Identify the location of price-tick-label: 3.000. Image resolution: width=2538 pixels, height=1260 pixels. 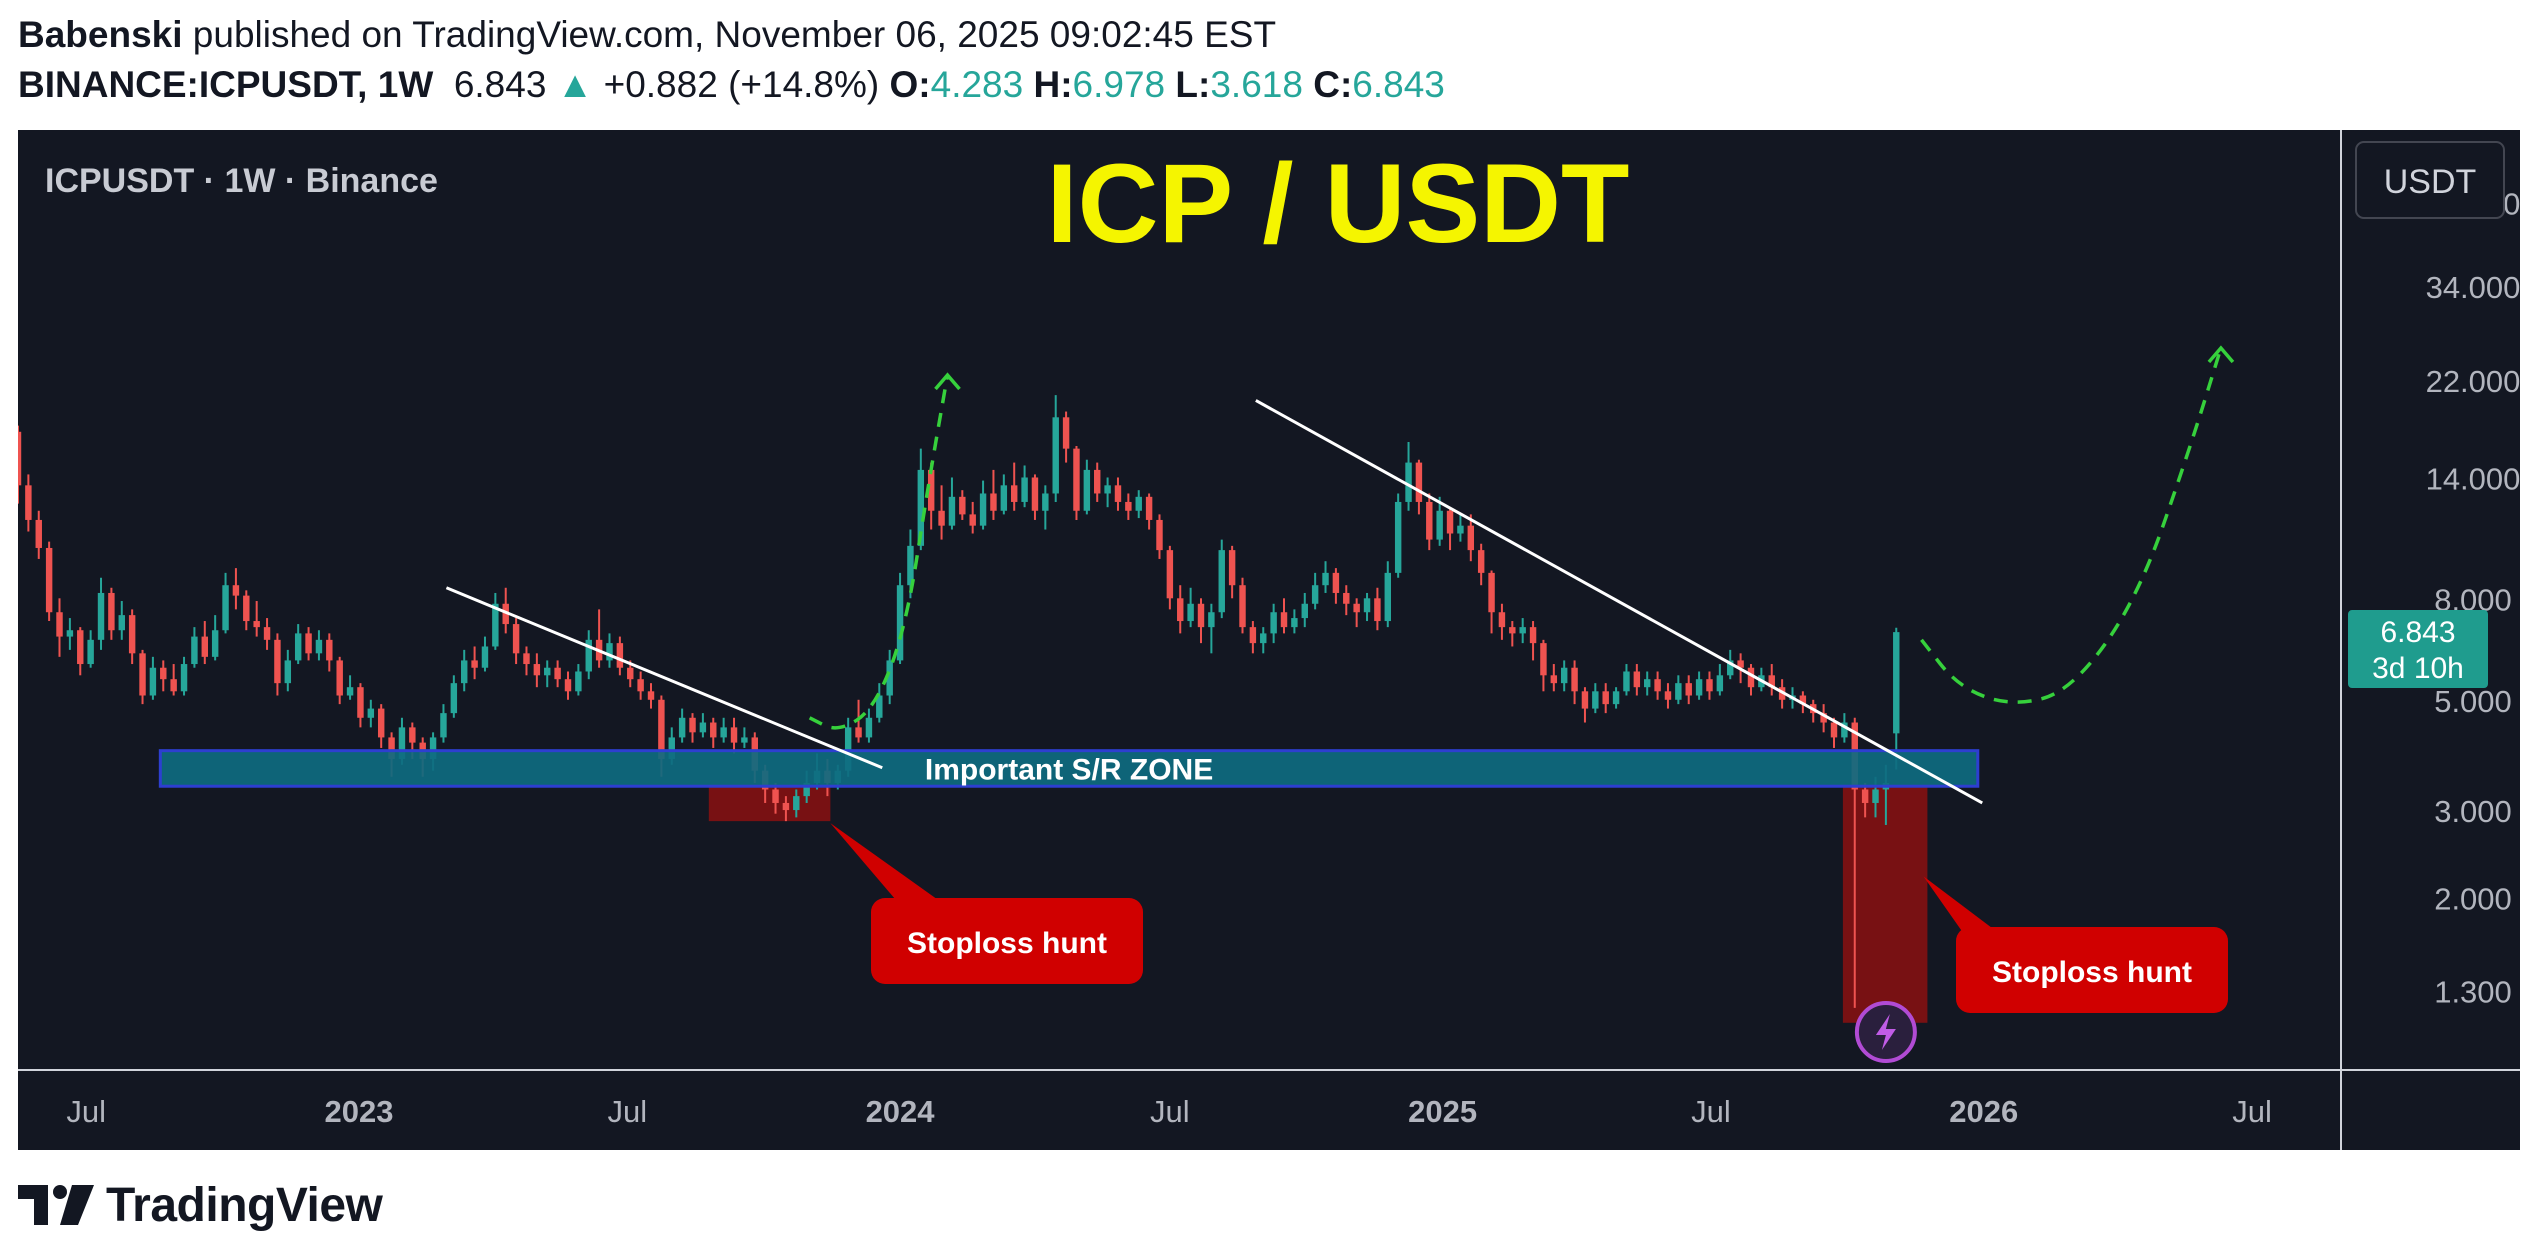
(2473, 811).